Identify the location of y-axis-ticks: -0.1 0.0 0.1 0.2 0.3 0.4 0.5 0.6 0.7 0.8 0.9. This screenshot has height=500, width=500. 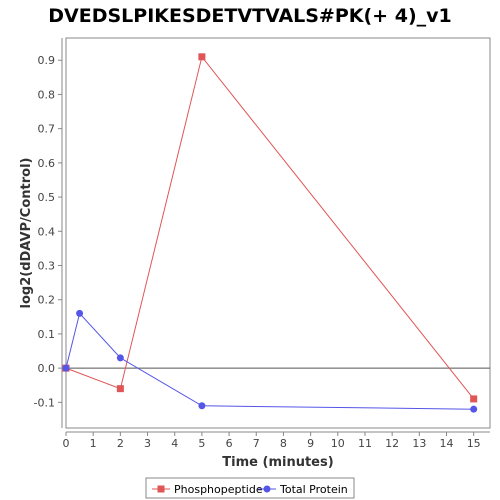
(48, 231).